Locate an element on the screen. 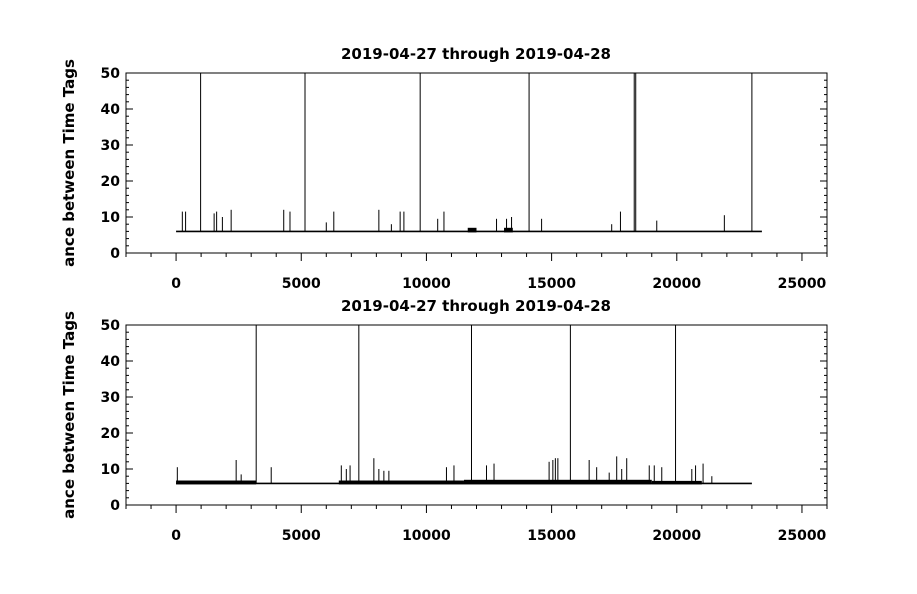 The image size is (917, 594). bottom-chart-y-tick-label: 50 is located at coordinates (111, 326).